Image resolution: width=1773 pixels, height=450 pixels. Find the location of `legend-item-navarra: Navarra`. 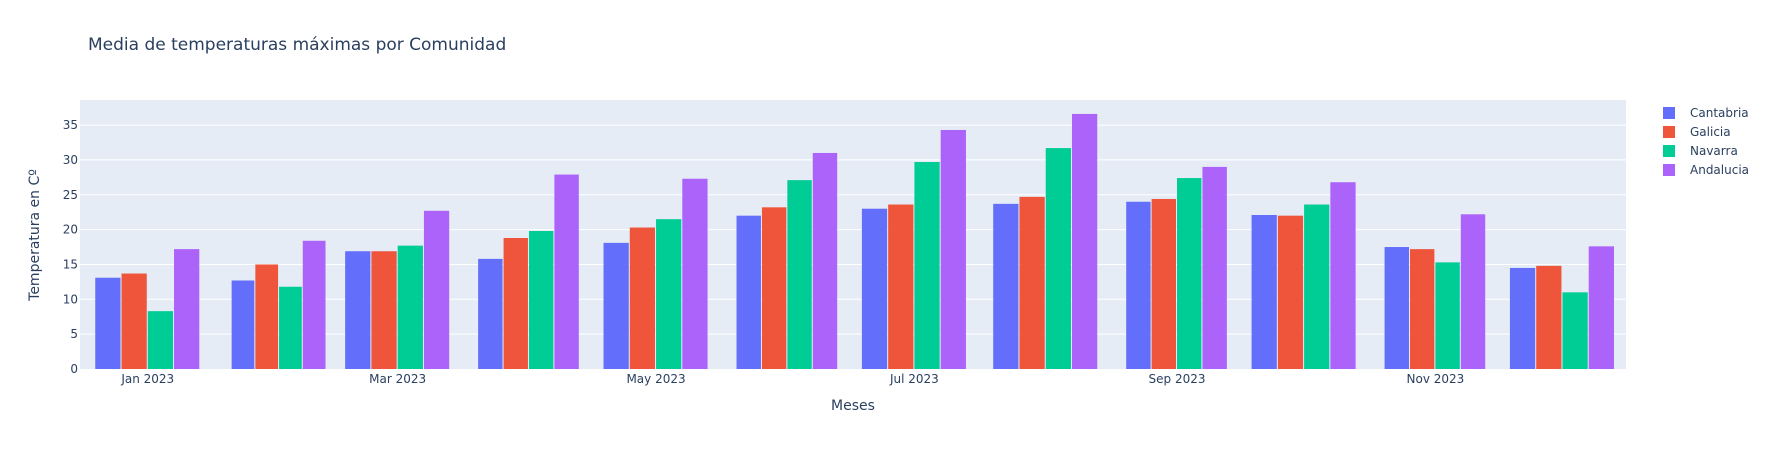

legend-item-navarra: Navarra is located at coordinates (1700, 151).